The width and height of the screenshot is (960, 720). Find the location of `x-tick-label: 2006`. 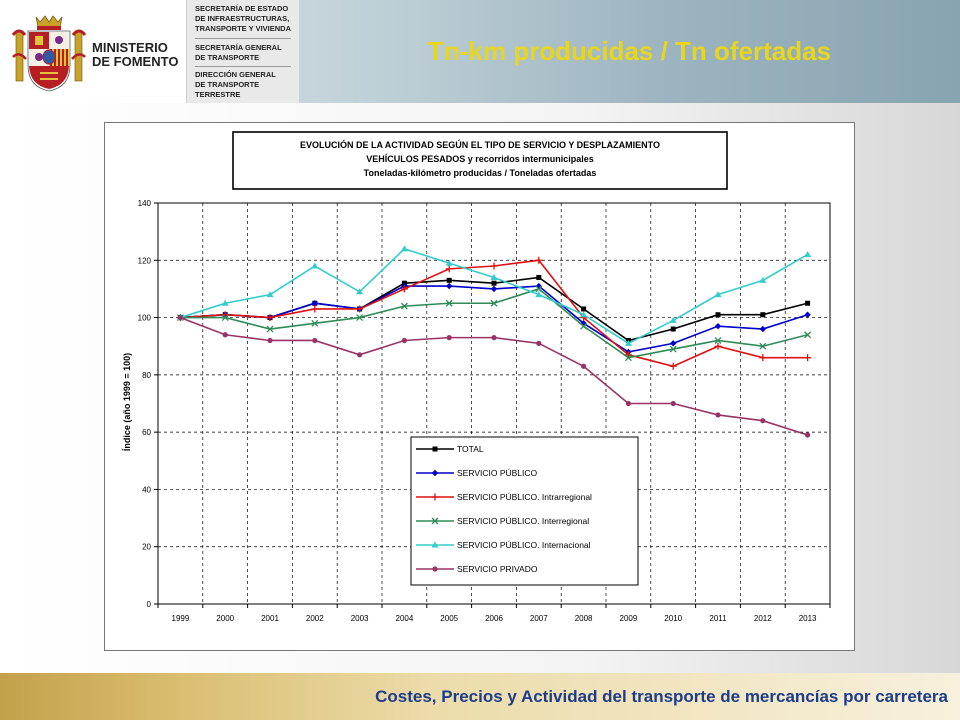

x-tick-label: 2006 is located at coordinates (494, 618).